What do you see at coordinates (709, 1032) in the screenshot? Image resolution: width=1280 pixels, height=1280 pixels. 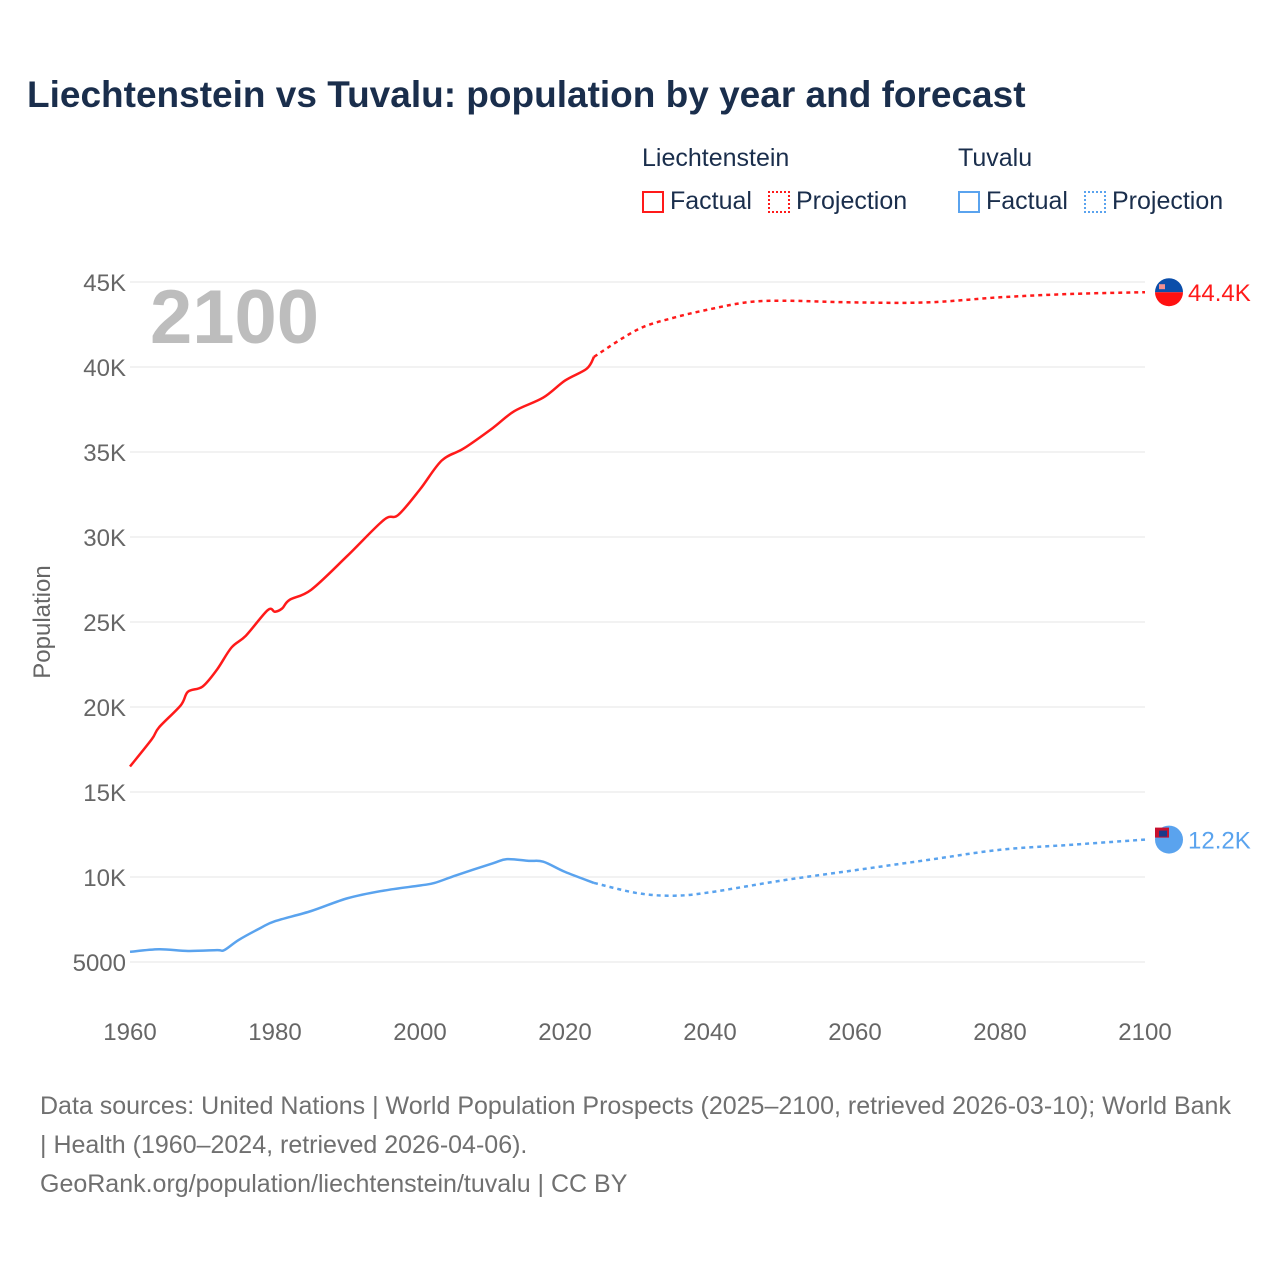 I see `x-tick-label: 2040` at bounding box center [709, 1032].